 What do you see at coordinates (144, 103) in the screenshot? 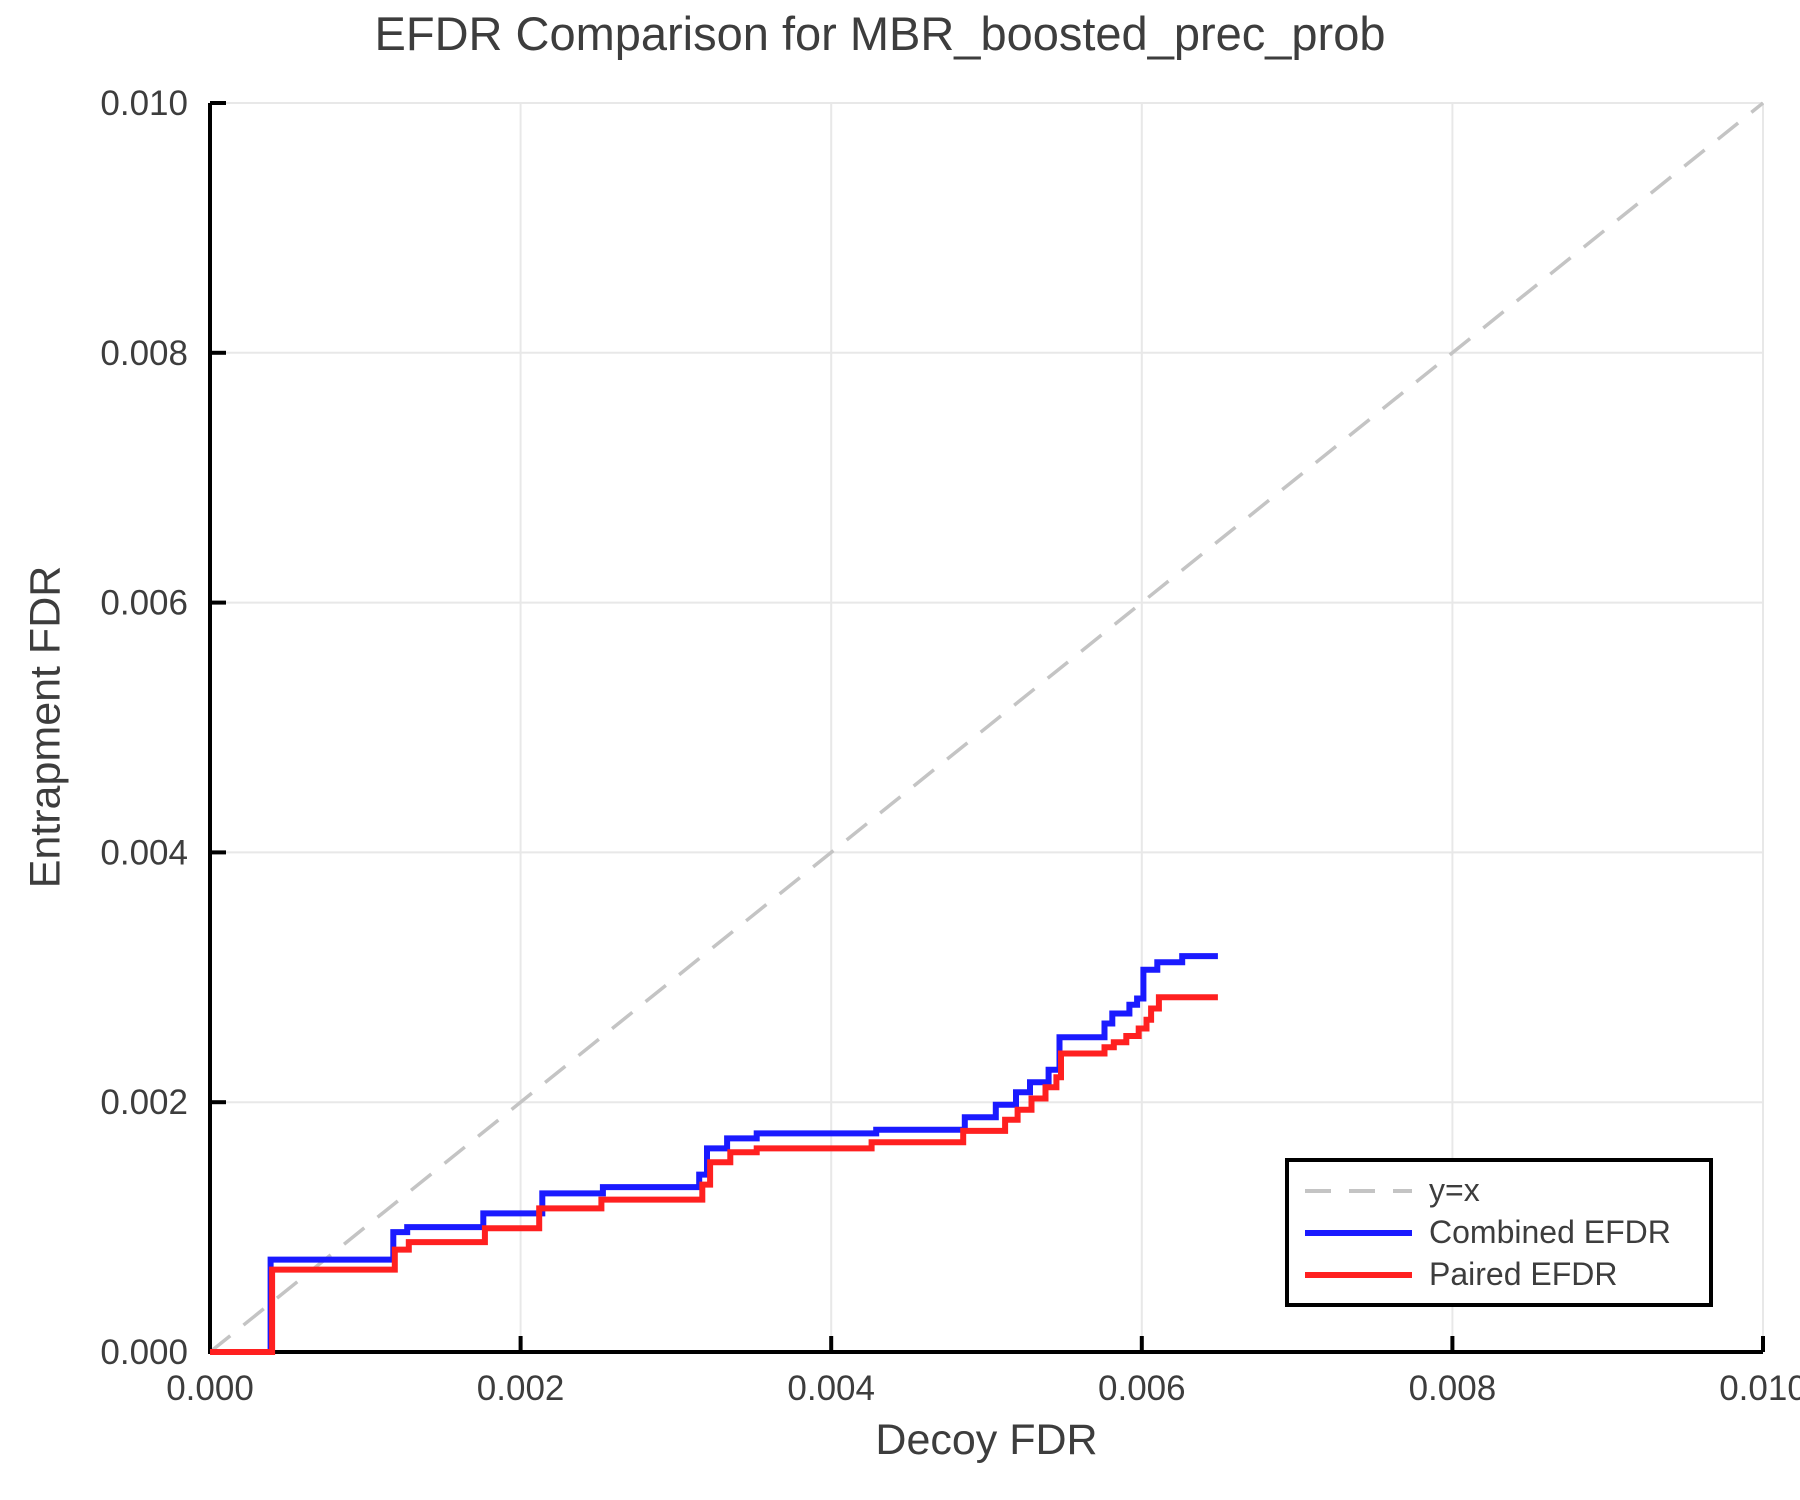
I see `y-tick-label-0.010: 0.010` at bounding box center [144, 103].